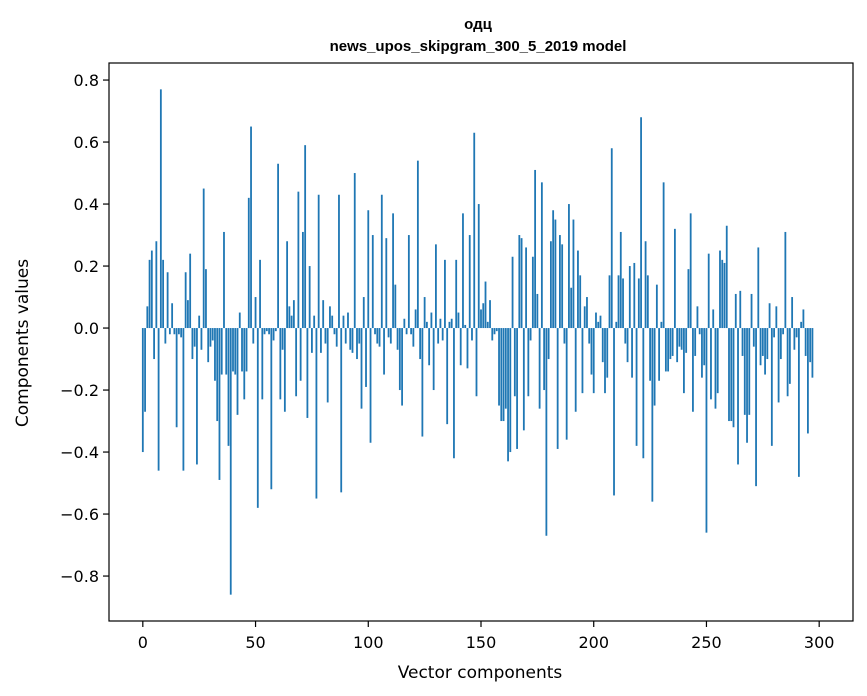 This screenshot has height=696, width=867. Describe the element at coordinates (79, 452) in the screenshot. I see `y-tick-label: −0.4` at that location.